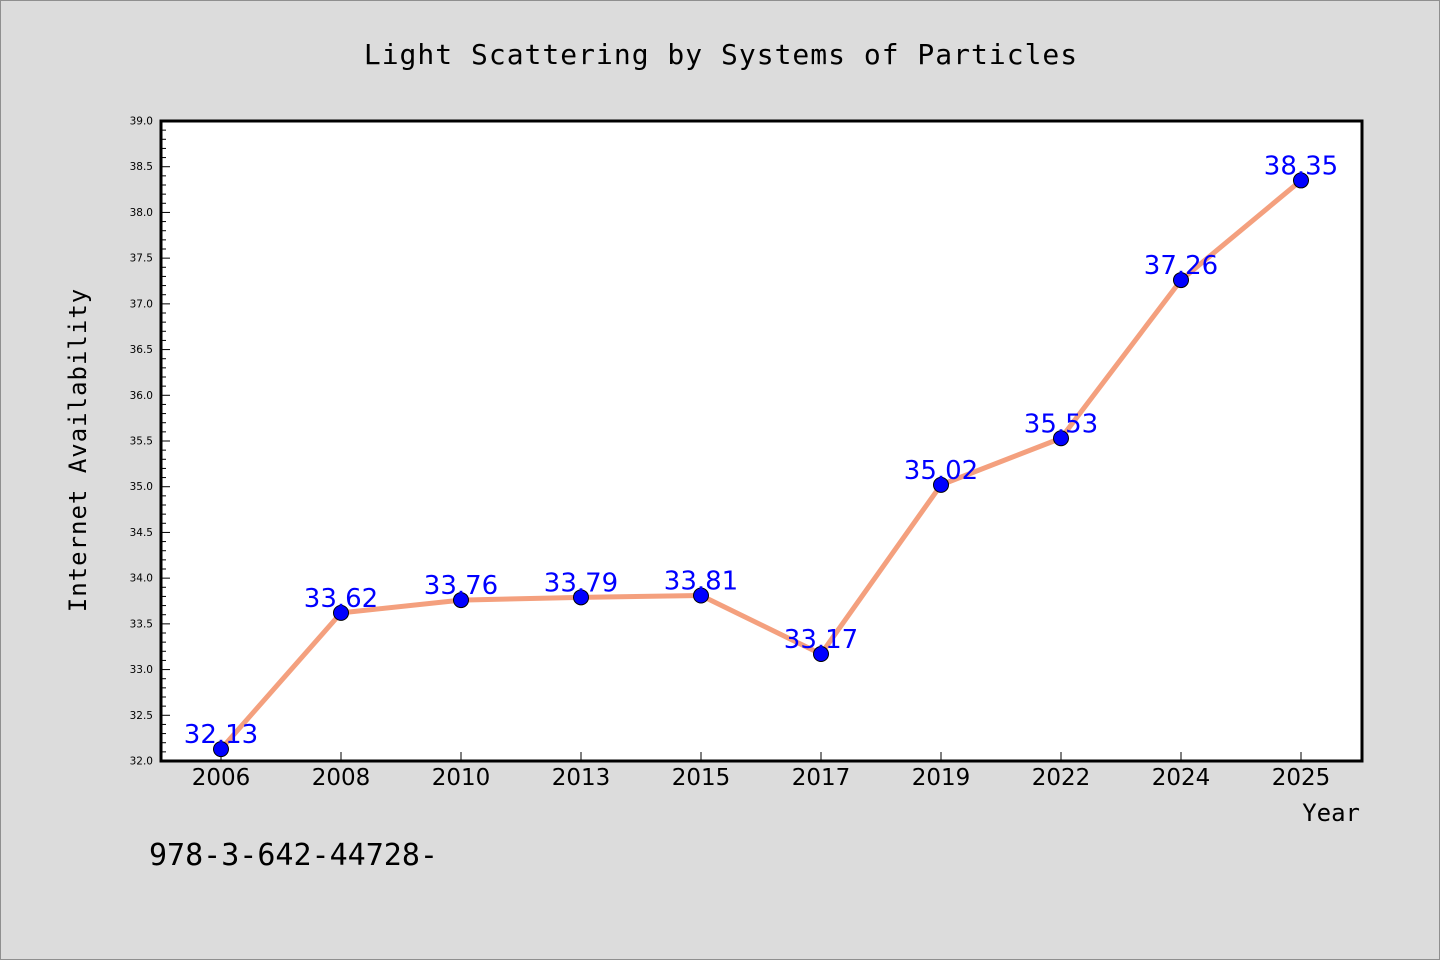 This screenshot has width=1440, height=961. Describe the element at coordinates (141, 670) in the screenshot. I see `y-tick-label: 33.0` at that location.